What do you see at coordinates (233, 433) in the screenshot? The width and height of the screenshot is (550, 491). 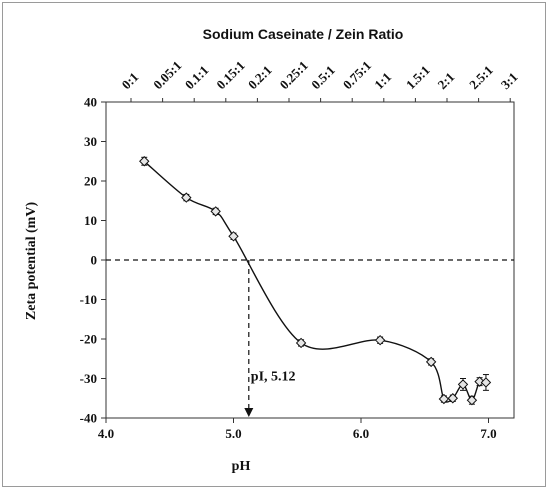 I see `x-tick-label: 5.0` at bounding box center [233, 433].